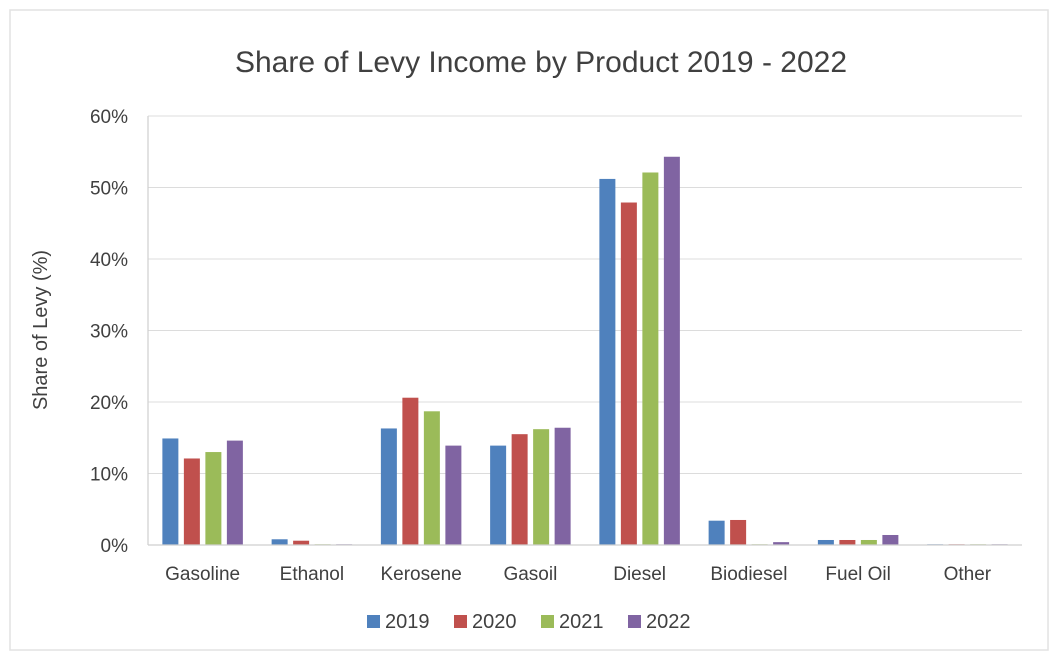 The image size is (1059, 656). What do you see at coordinates (494, 622) in the screenshot?
I see `legend-label: 2020` at bounding box center [494, 622].